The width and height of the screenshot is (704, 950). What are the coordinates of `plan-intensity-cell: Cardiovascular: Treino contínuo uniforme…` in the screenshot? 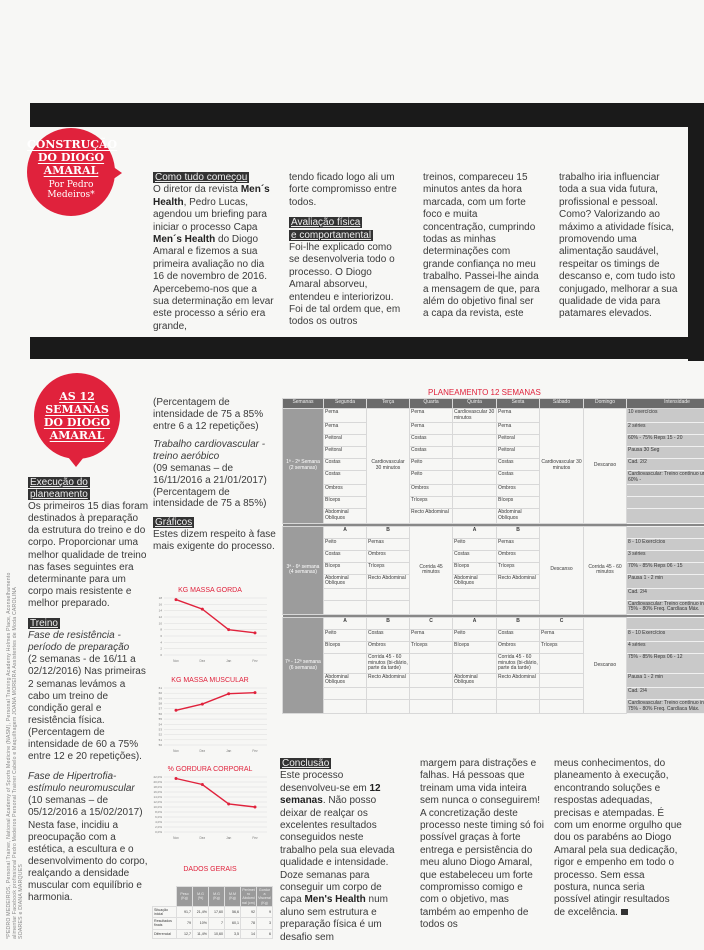 It's located at (665, 478).